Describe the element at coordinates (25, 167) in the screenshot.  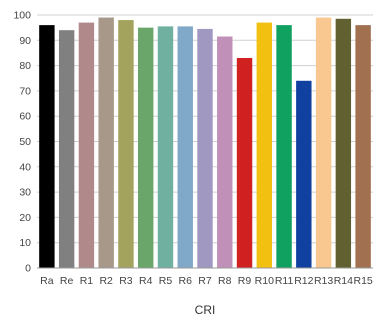
I see `y-tick-label: 40` at that location.